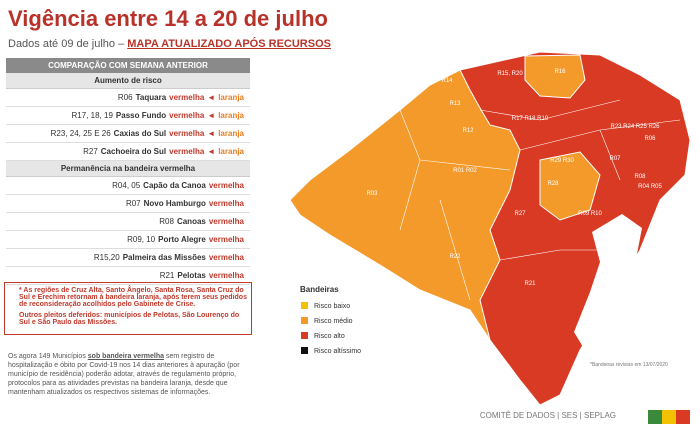 The height and width of the screenshot is (428, 700). What do you see at coordinates (590, 214) in the screenshot?
I see `region-label: R09 R10` at bounding box center [590, 214].